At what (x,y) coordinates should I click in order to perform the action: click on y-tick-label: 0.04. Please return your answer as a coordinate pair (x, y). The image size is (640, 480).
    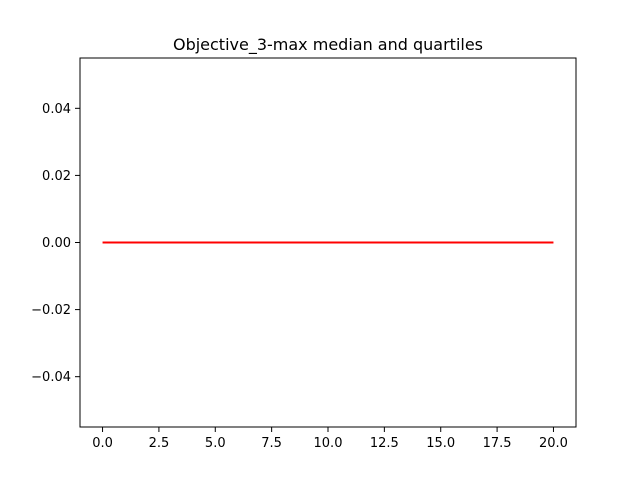
    Looking at the image, I should click on (56, 109).